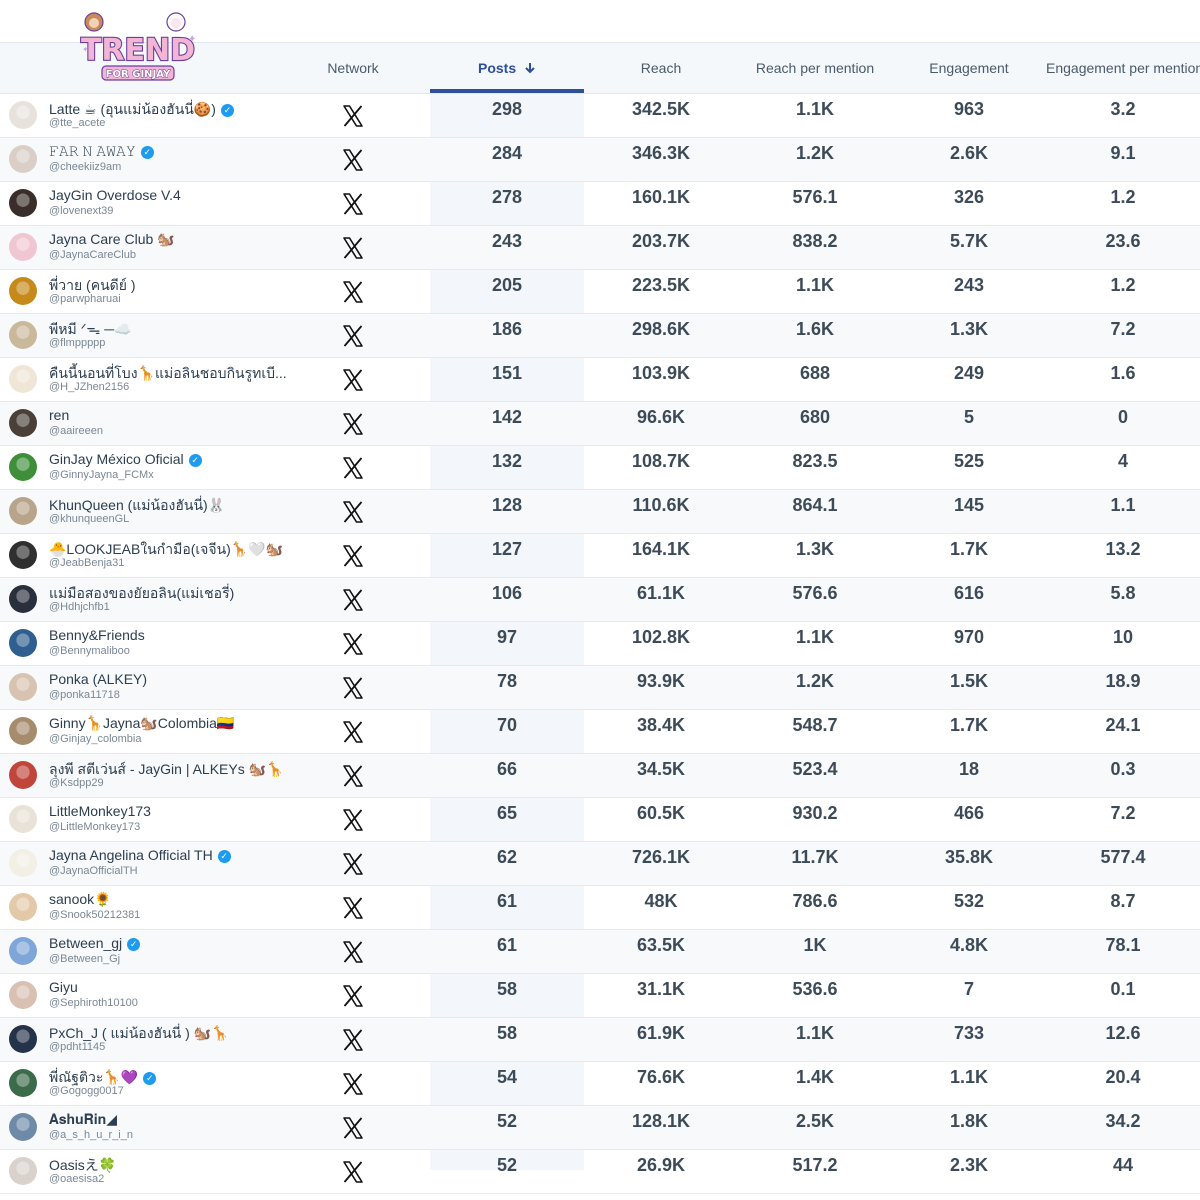 This screenshot has height=1200, width=1200. I want to click on account-name: Benny&Friends, so click(97, 635).